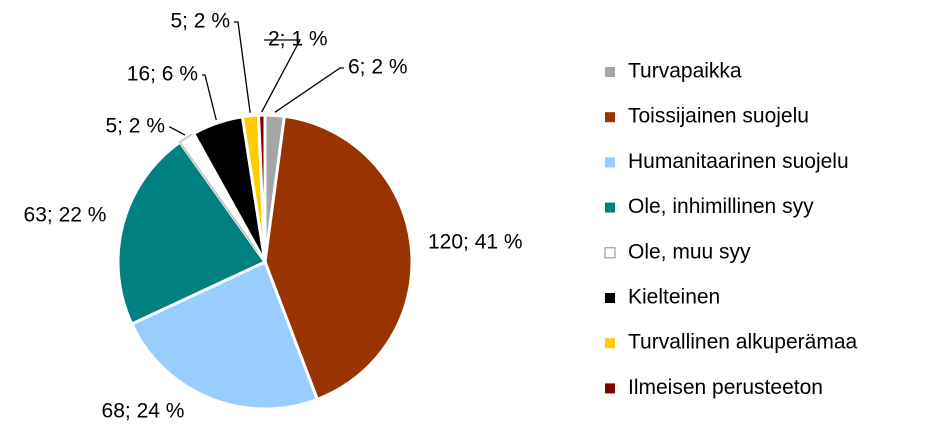 The image size is (945, 440). I want to click on legend-label: Turvallinen alkuperämaa, so click(742, 342).